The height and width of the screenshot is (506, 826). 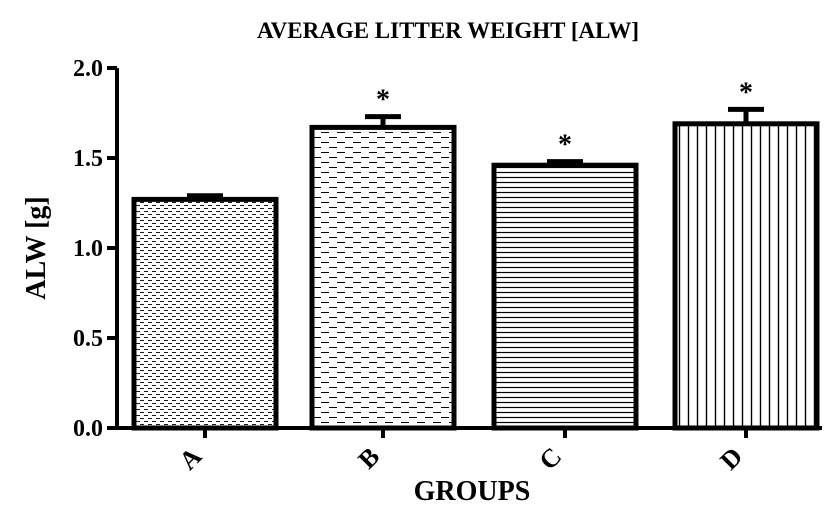 I want to click on x-tick-label: A, so click(x=190, y=459).